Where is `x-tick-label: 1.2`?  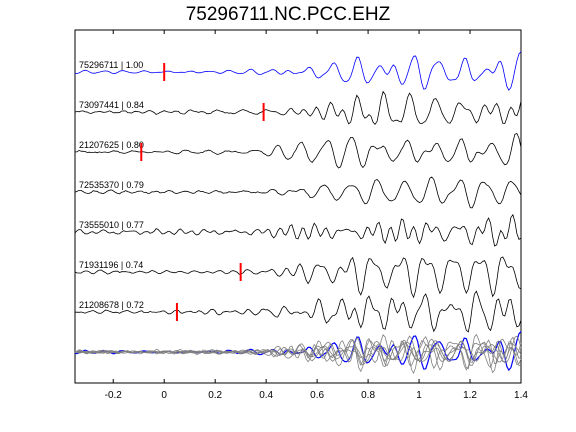
x-tick-label: 1.2 is located at coordinates (470, 395).